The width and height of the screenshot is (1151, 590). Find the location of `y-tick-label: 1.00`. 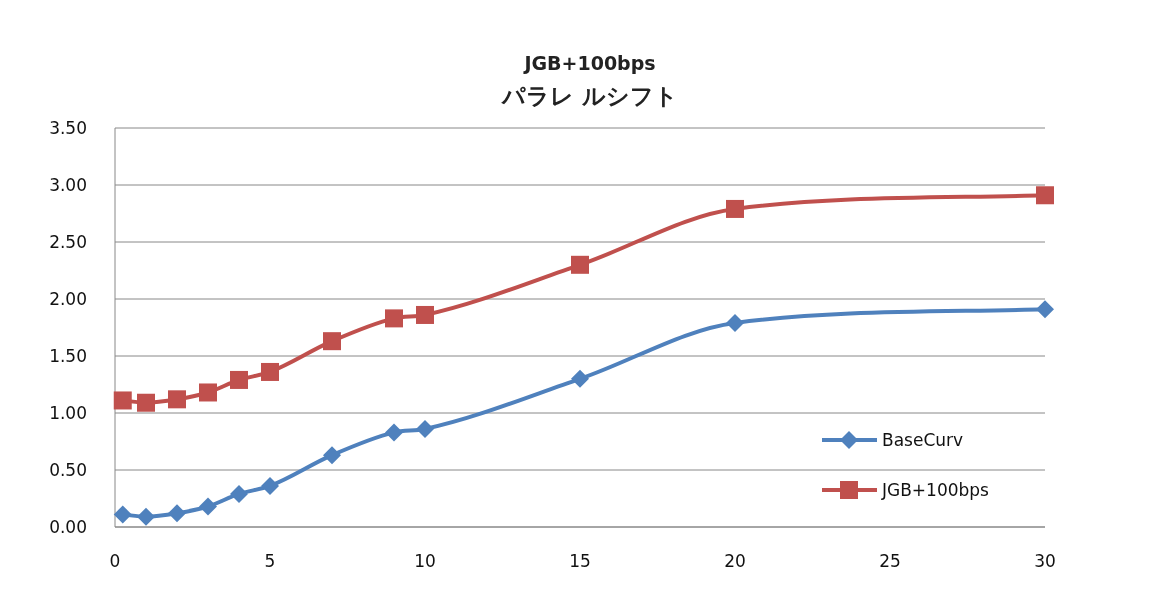

y-tick-label: 1.00 is located at coordinates (68, 413).